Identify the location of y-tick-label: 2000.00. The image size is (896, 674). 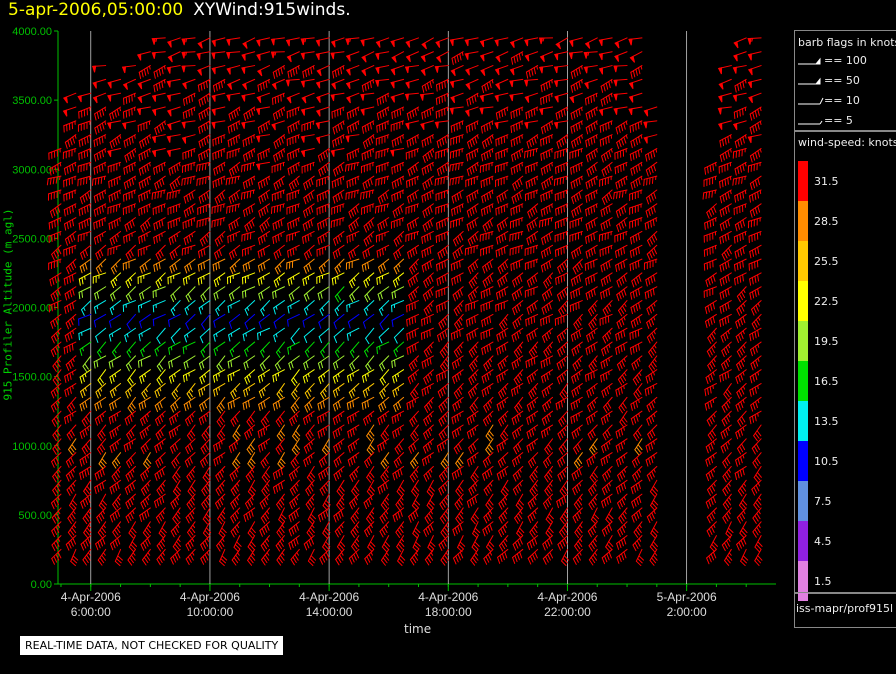
(32, 309).